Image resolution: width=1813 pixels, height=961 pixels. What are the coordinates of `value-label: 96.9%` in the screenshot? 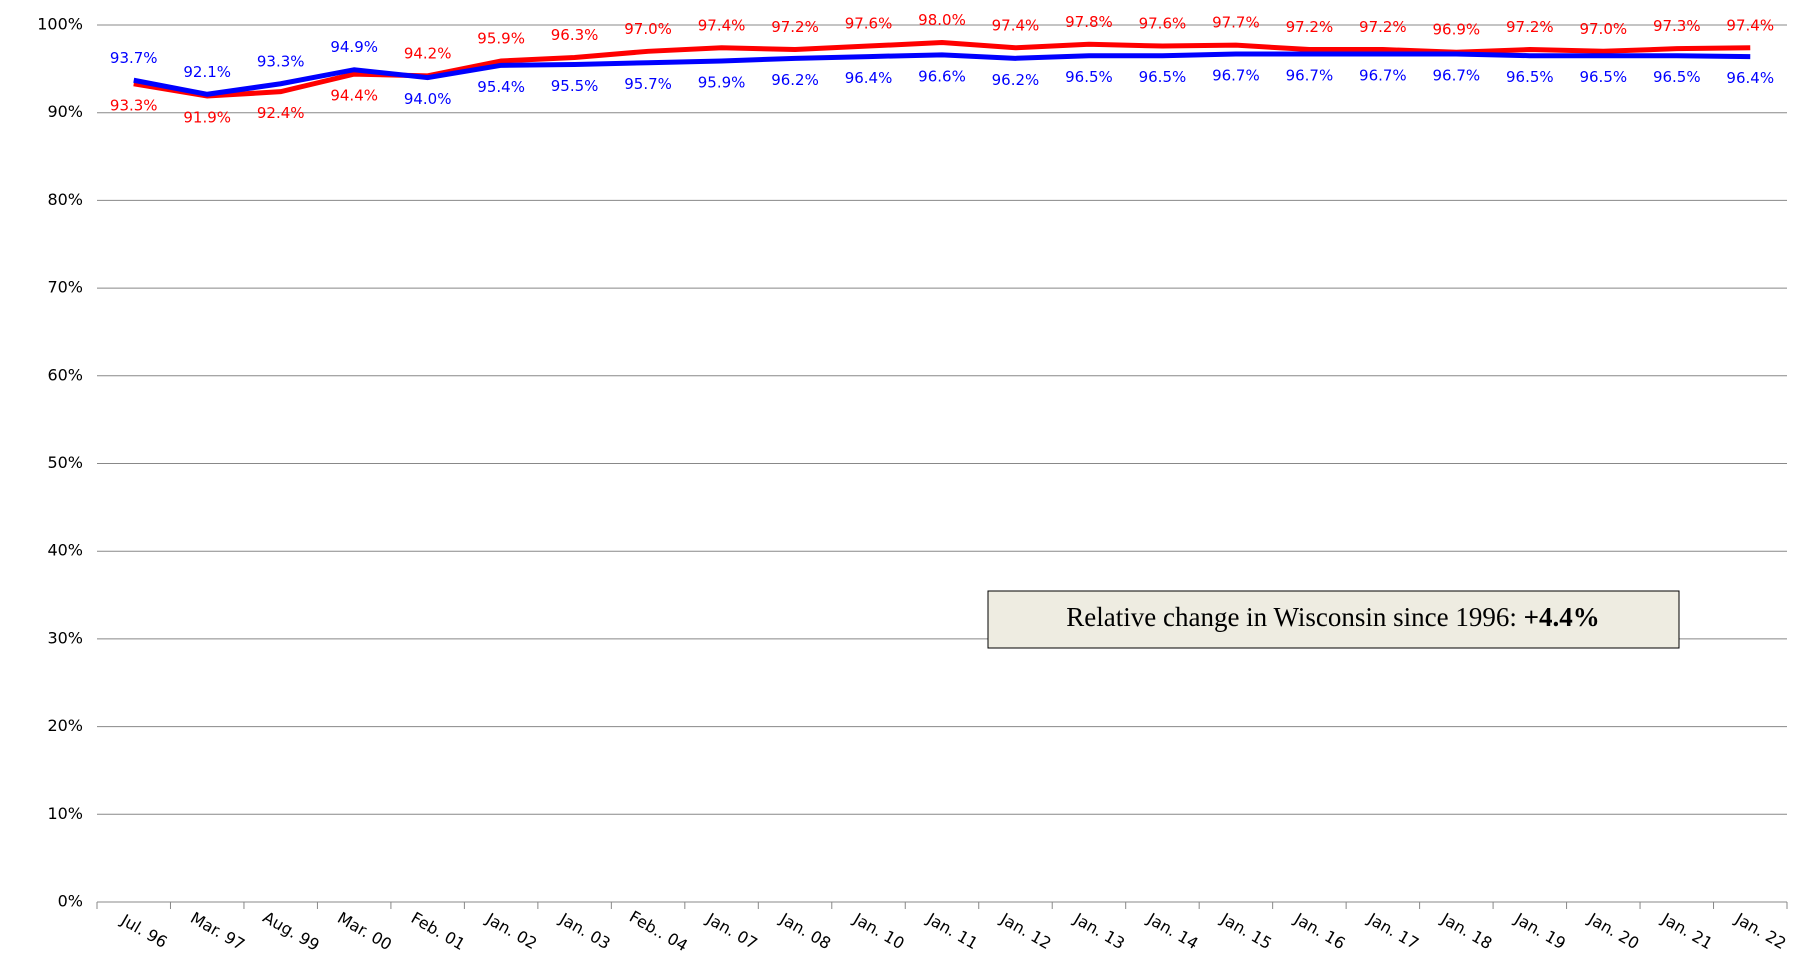 It's located at (1457, 30).